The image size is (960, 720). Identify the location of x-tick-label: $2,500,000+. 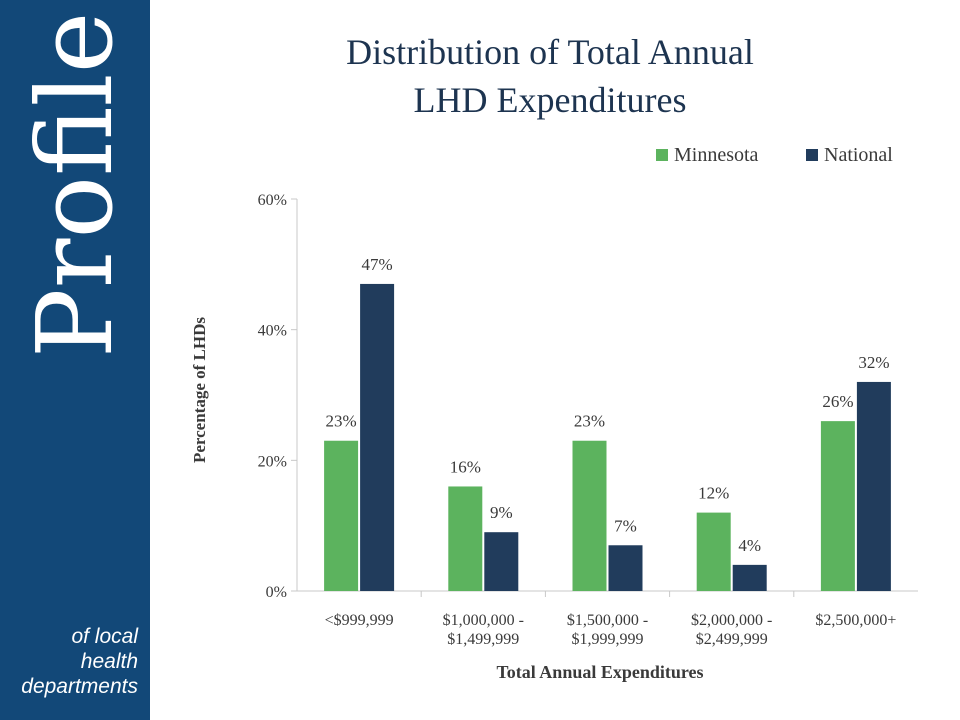
(855, 620).